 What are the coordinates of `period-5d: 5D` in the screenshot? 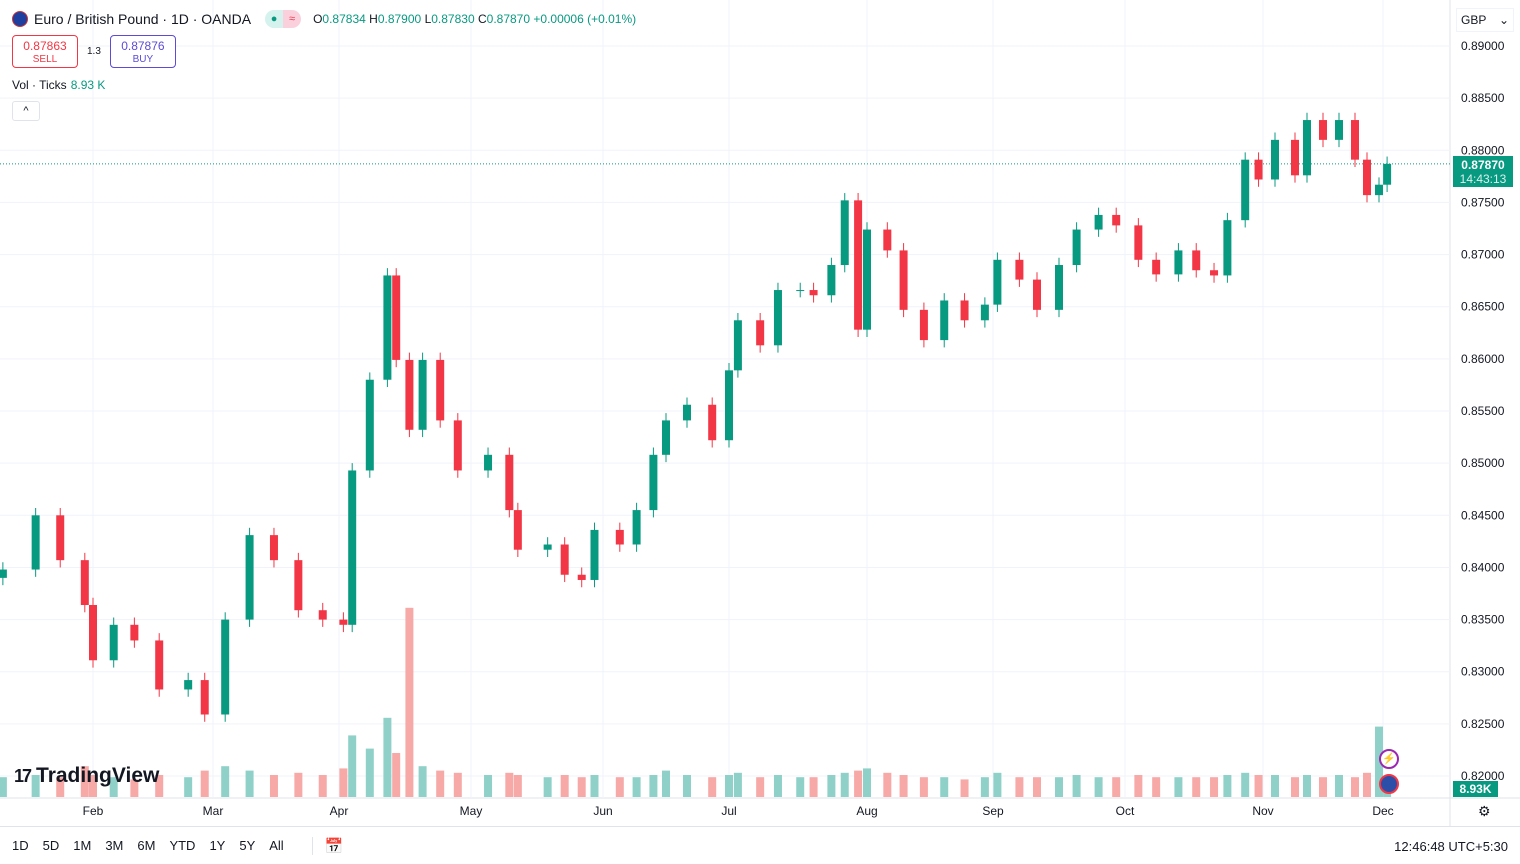 It's located at (51, 845).